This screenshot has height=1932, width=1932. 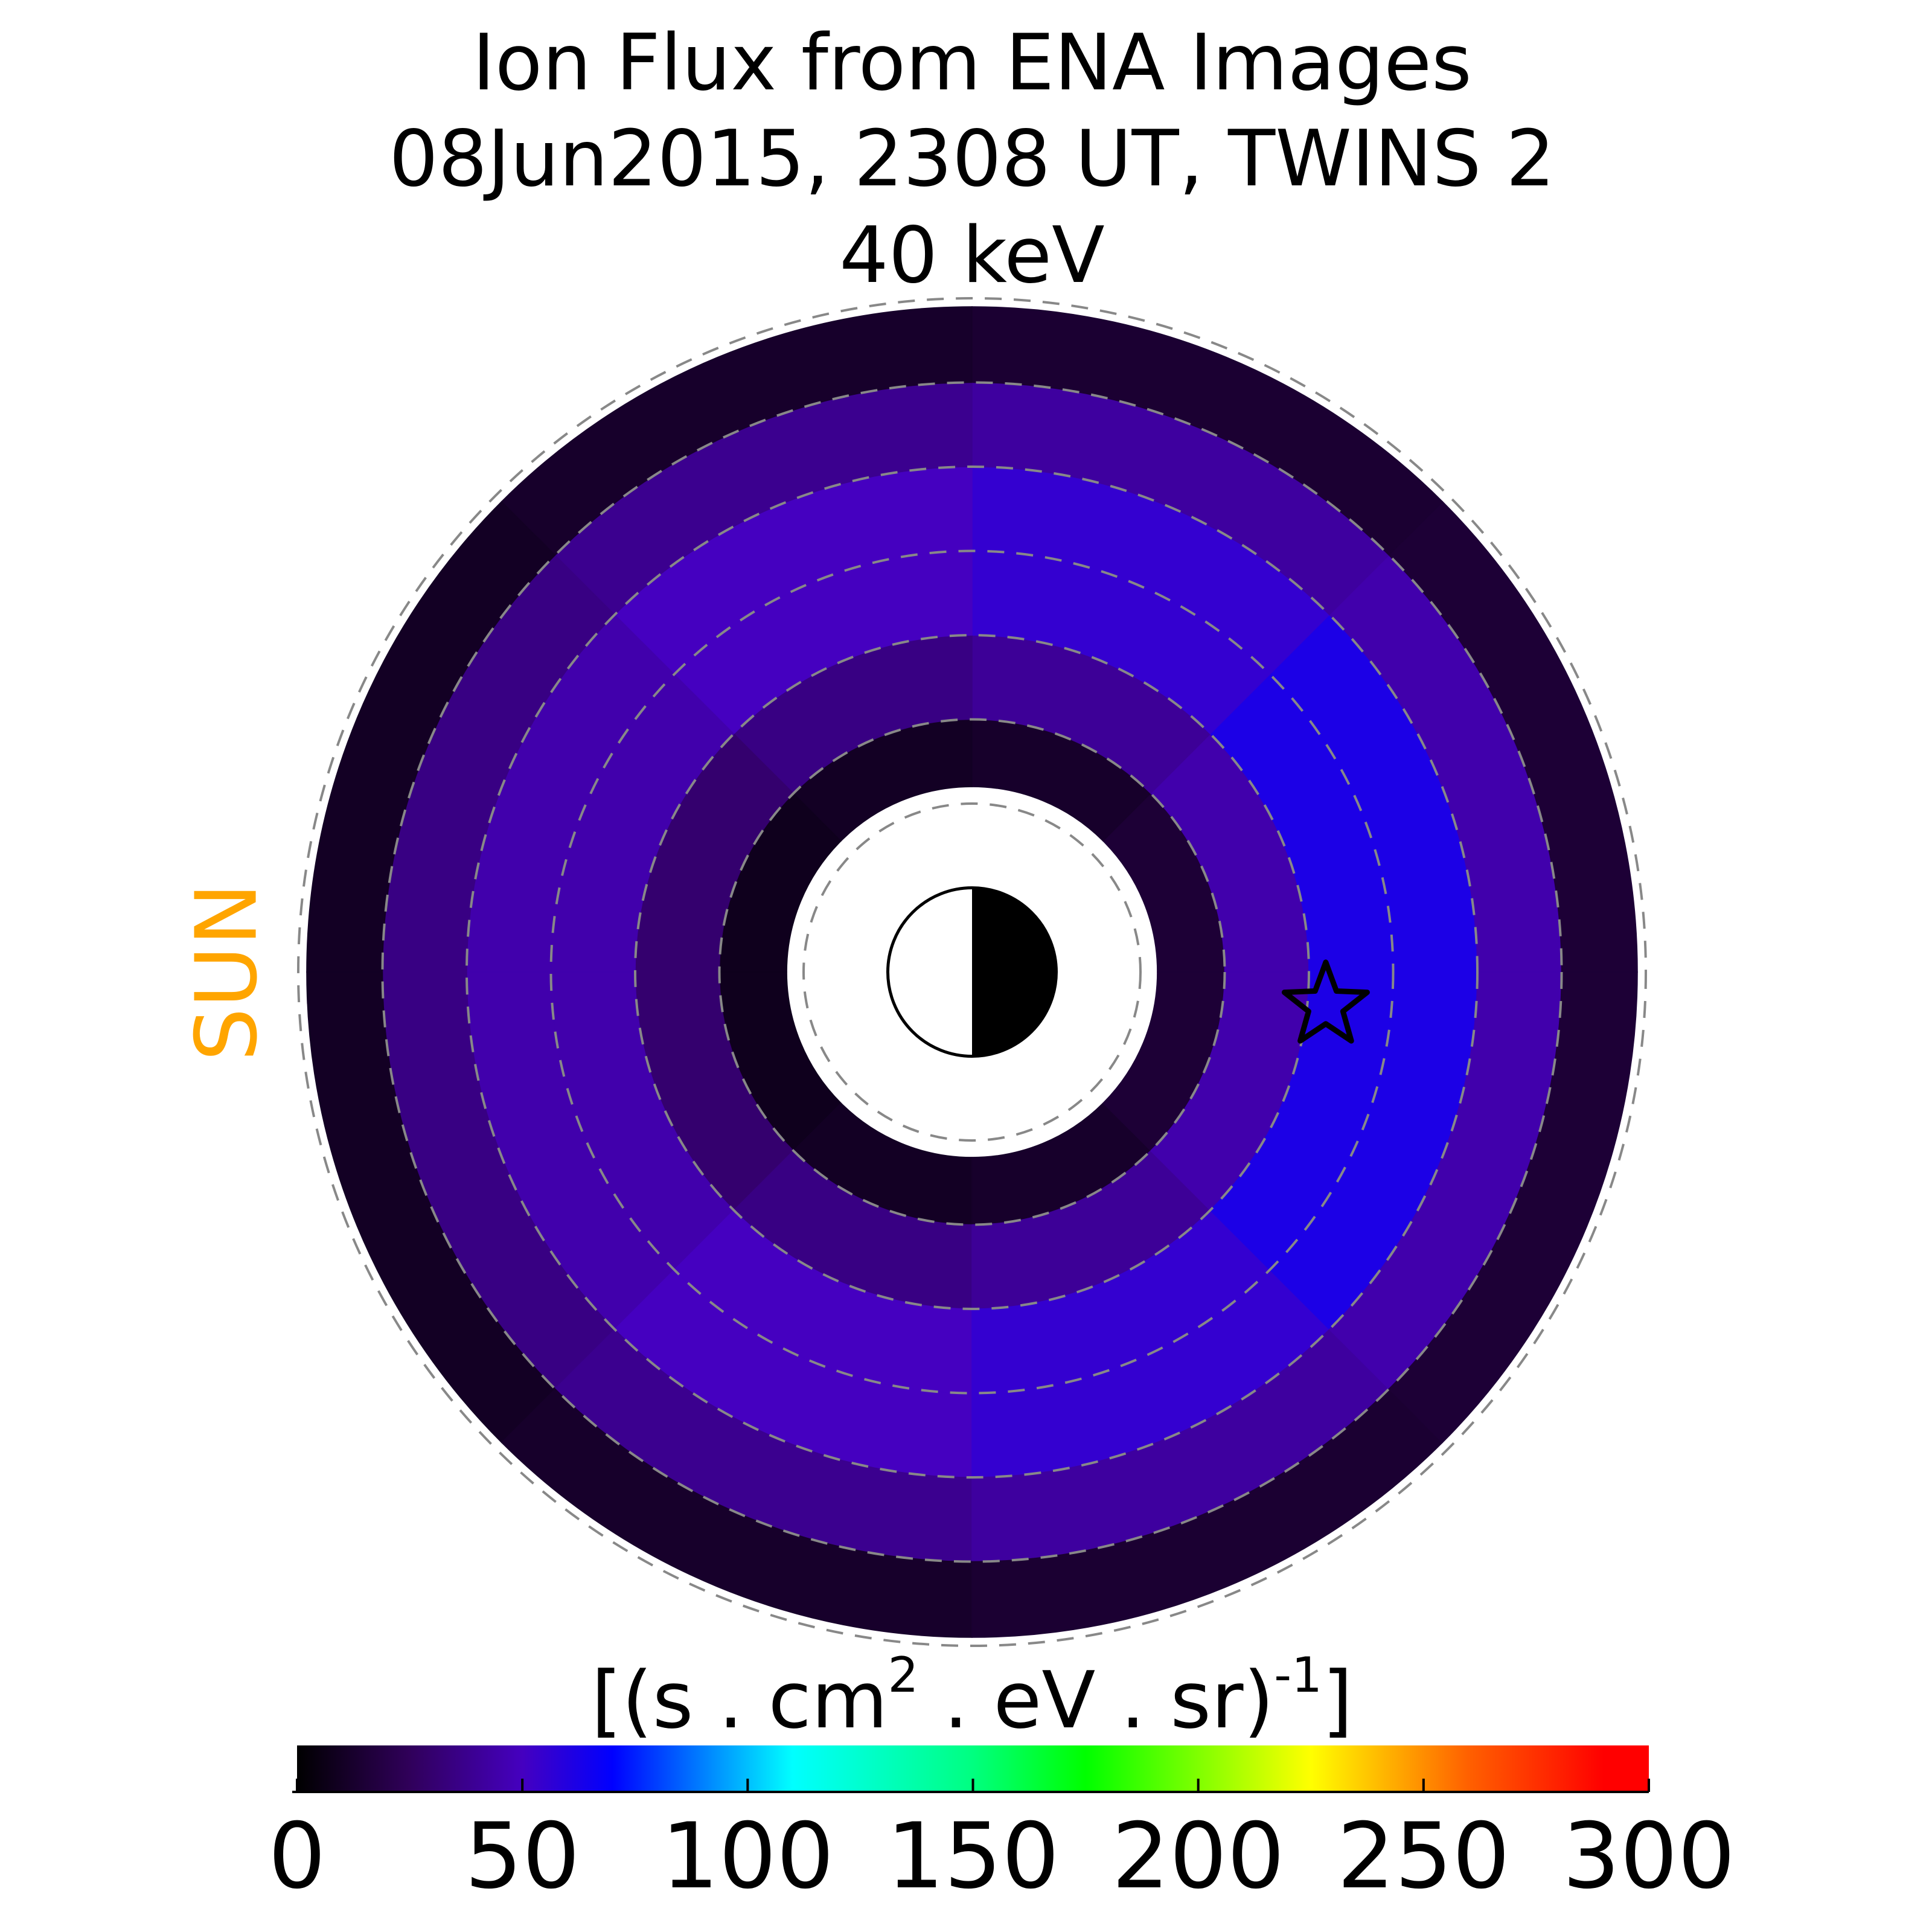 What do you see at coordinates (747, 1856) in the screenshot?
I see `colorbar-tick-label: 100` at bounding box center [747, 1856].